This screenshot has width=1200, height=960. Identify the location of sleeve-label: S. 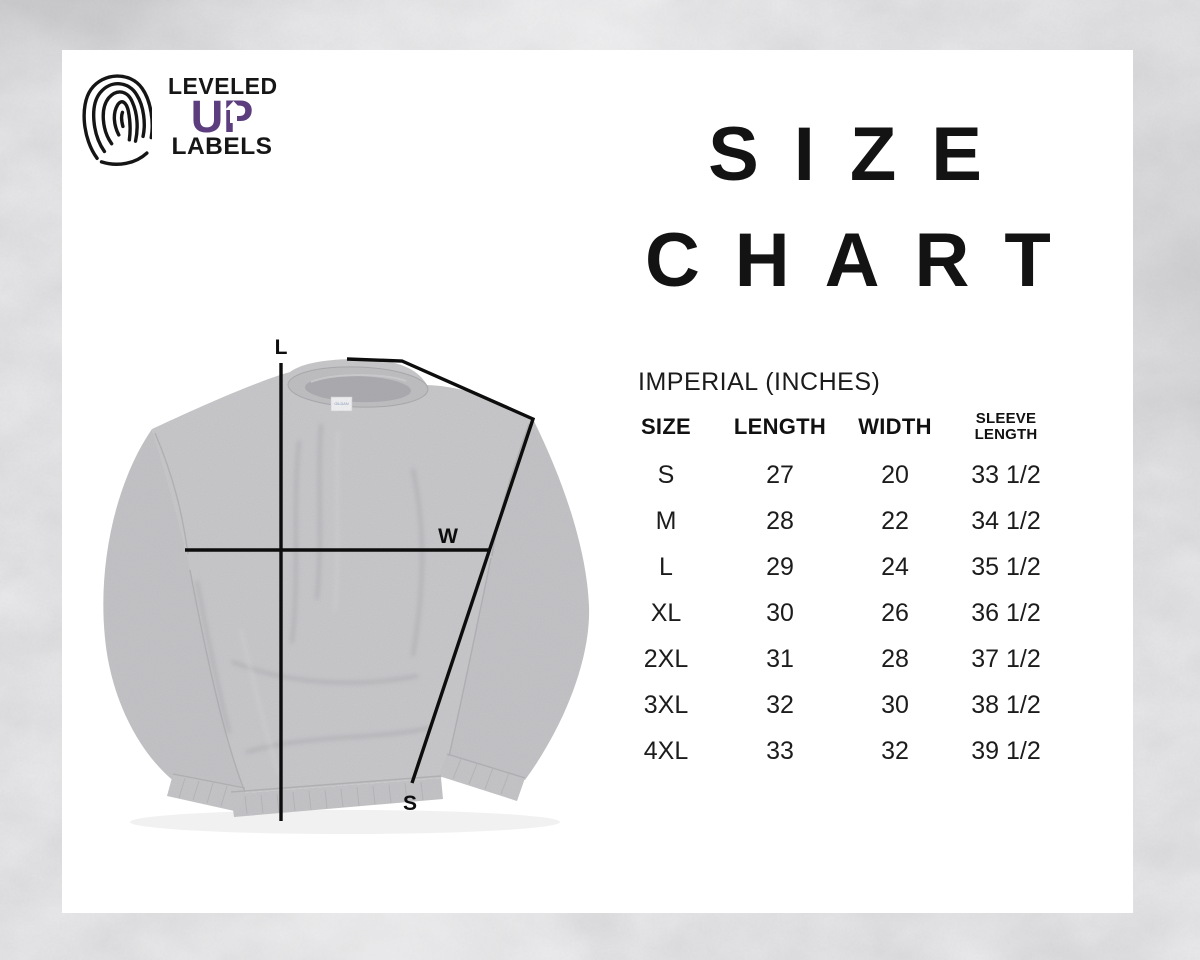
(410, 803).